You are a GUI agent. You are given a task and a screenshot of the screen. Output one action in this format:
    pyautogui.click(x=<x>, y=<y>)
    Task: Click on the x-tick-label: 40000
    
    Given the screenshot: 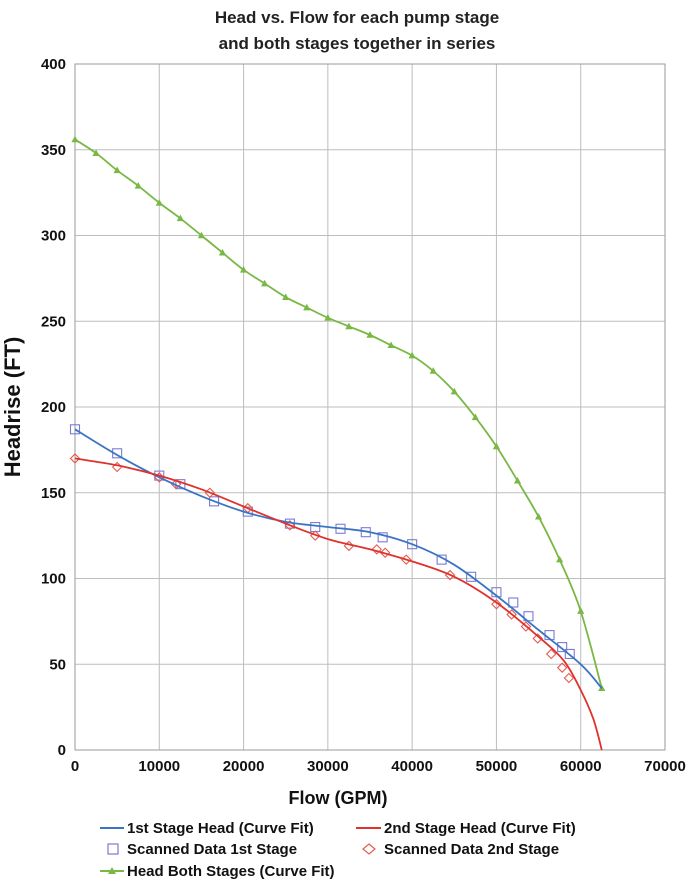 What is the action you would take?
    pyautogui.click(x=412, y=766)
    